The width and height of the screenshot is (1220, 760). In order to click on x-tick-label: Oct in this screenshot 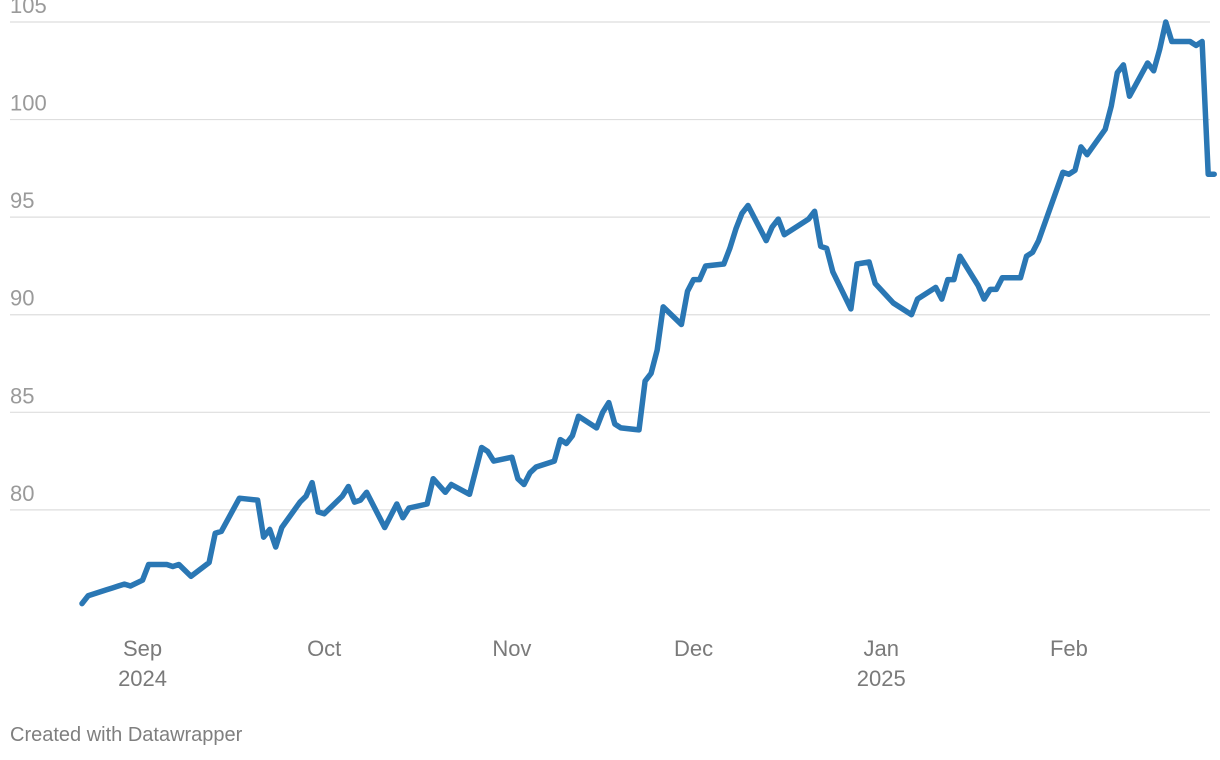, I will do `click(324, 648)`.